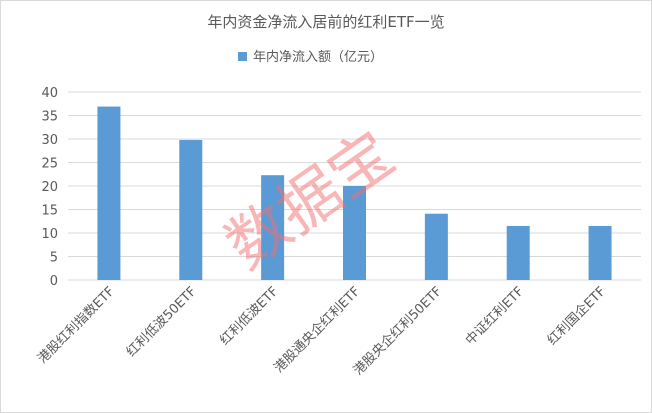 This screenshot has height=413, width=652. Describe the element at coordinates (76, 325) in the screenshot. I see `x-tick-label: 港股红利指数ETF` at that location.